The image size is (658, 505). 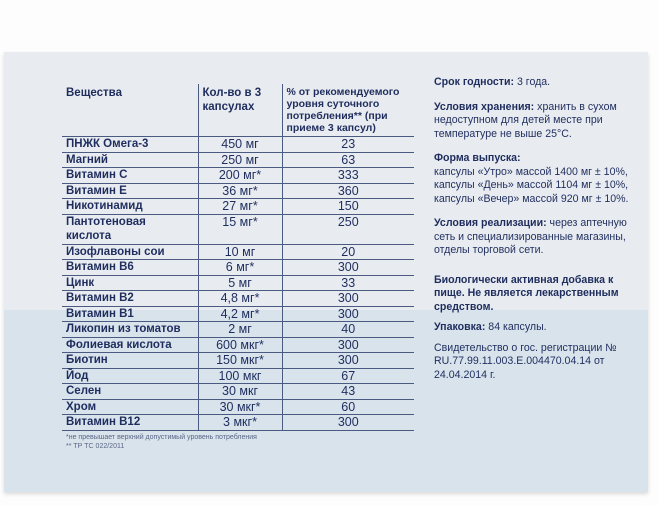 I want to click on amount-cell: 3 мкг*, so click(x=240, y=422).